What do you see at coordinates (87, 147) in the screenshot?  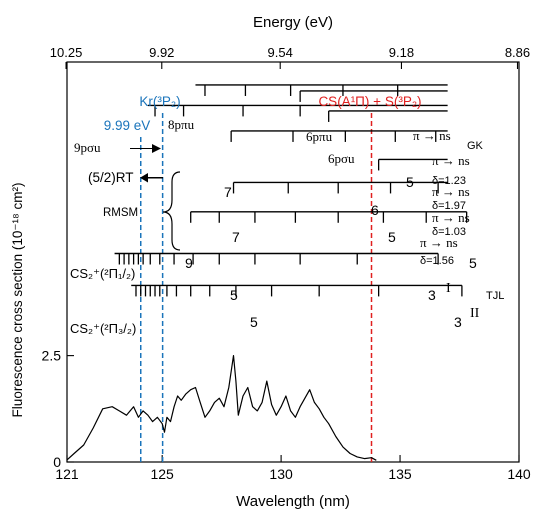 I see `label-9p-sigma-u: 9pσu` at bounding box center [87, 147].